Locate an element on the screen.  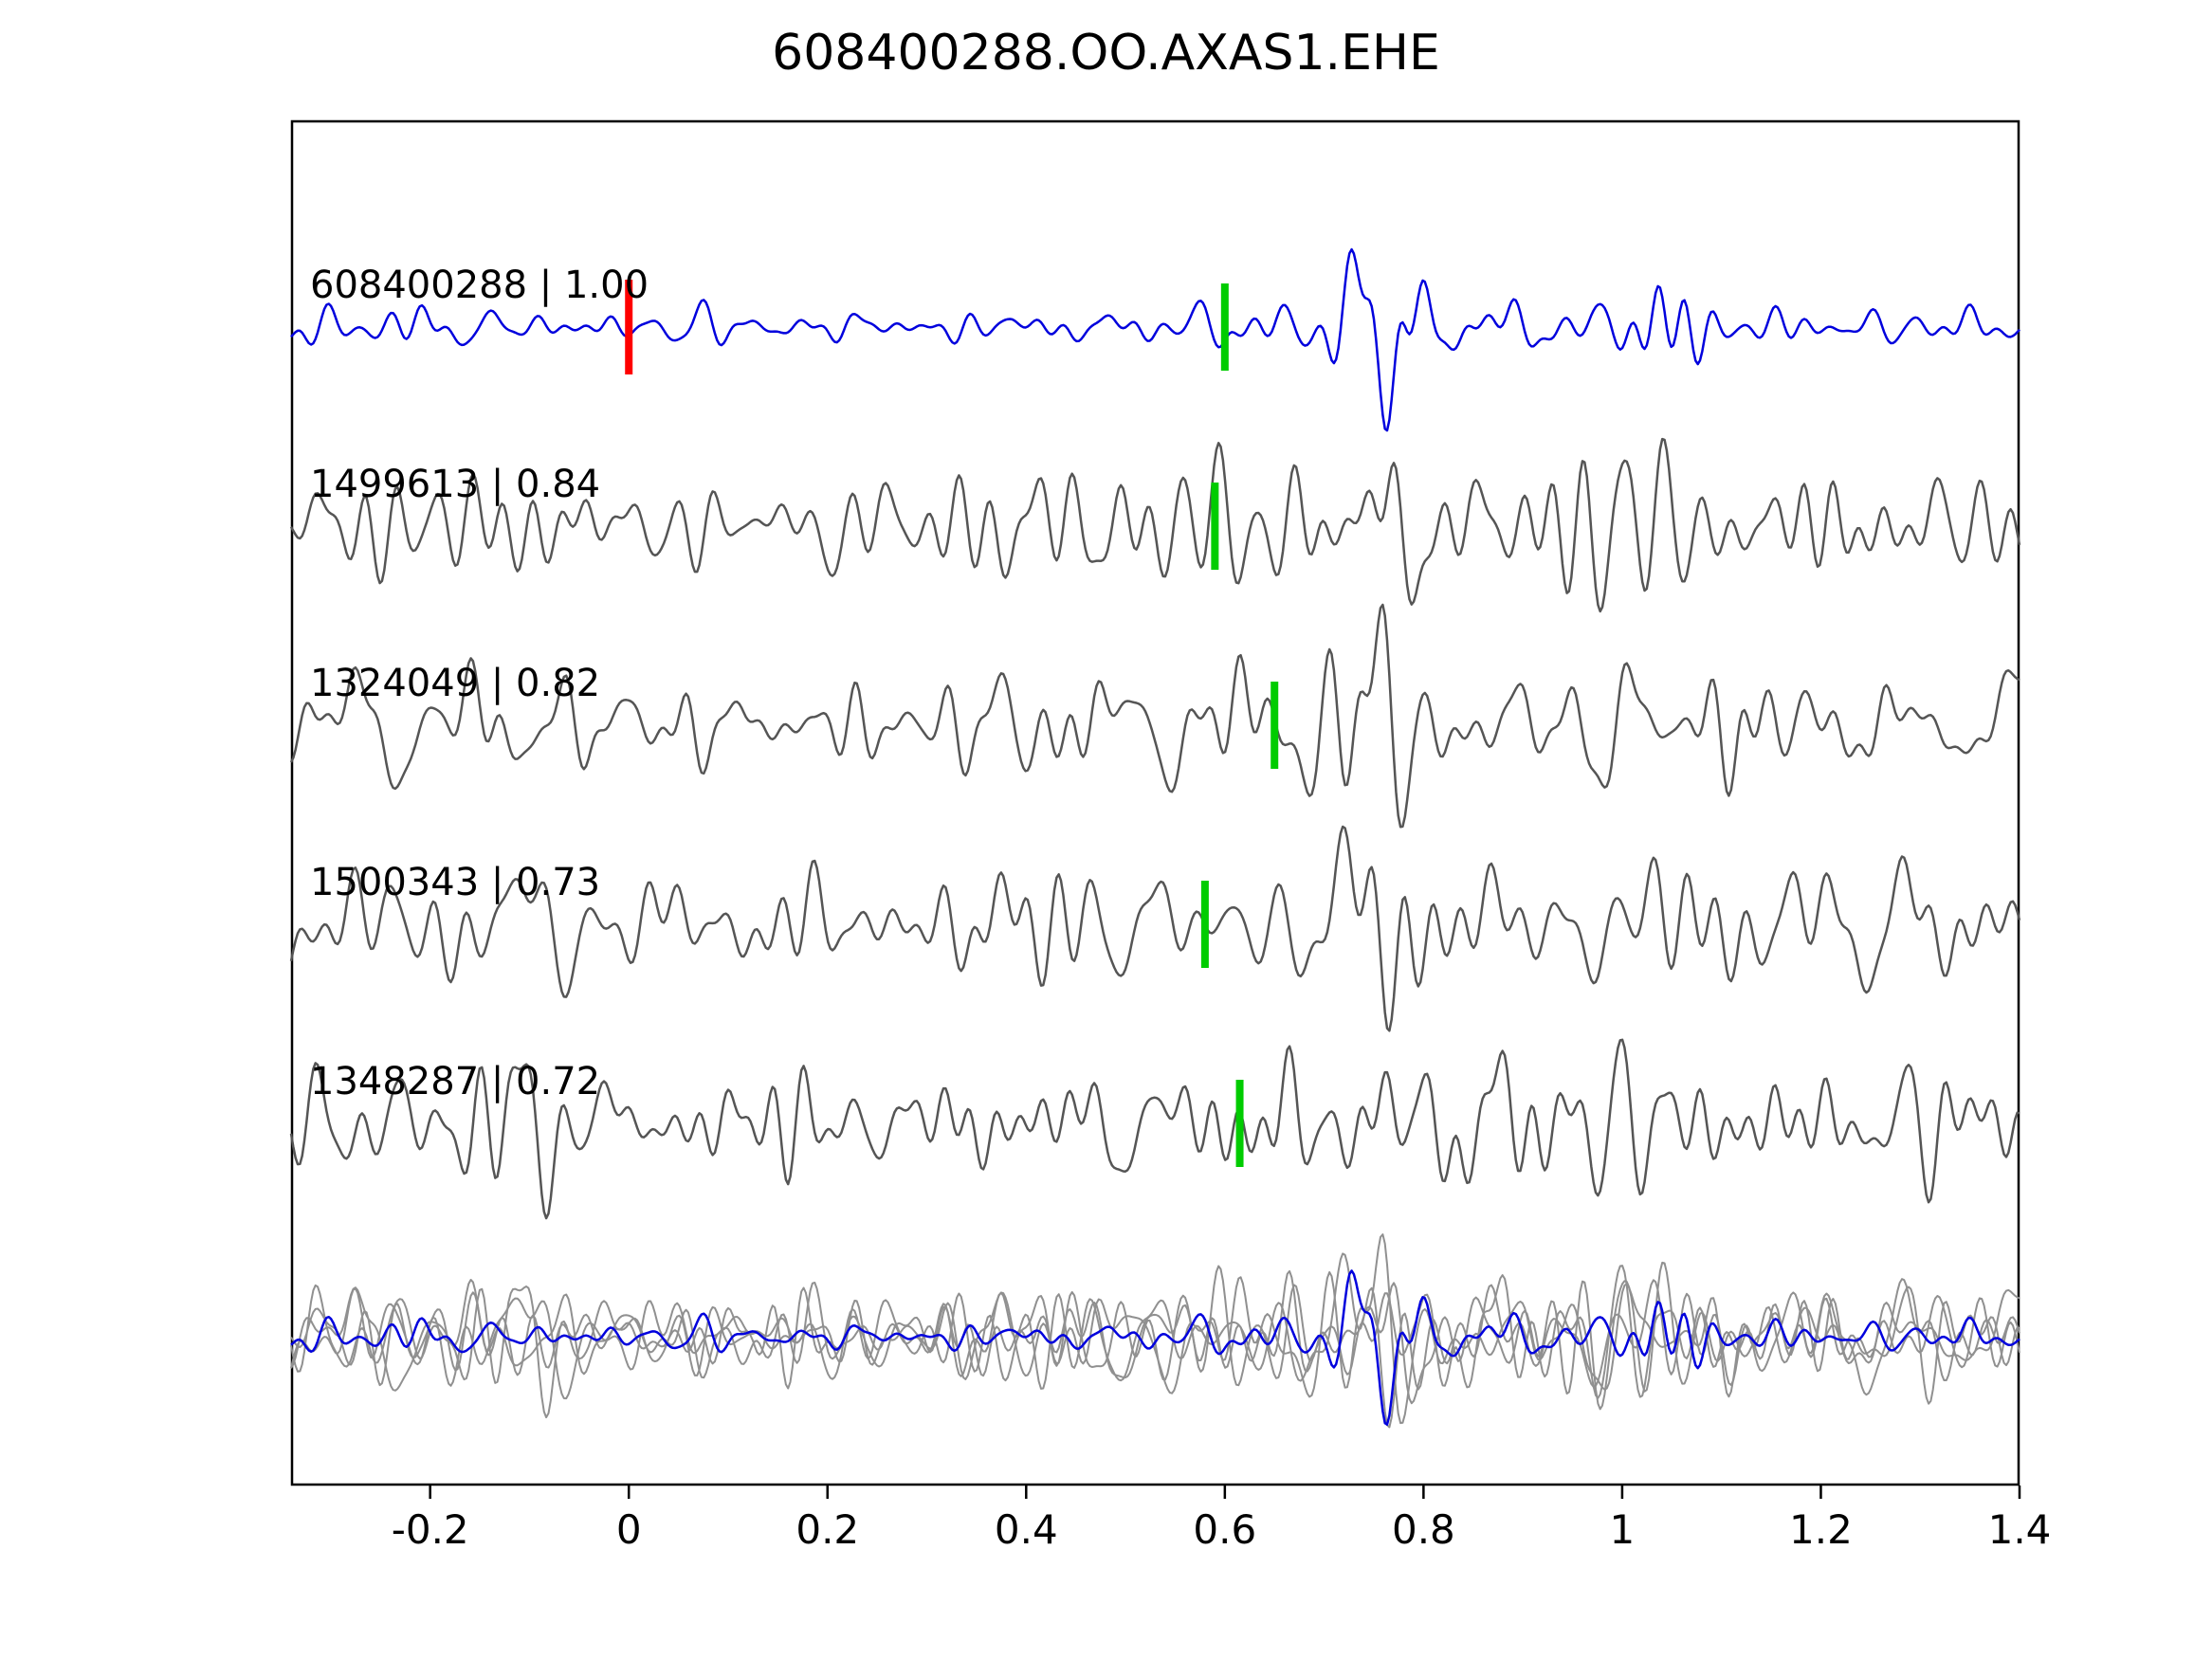
x-tick-label: 1 is located at coordinates (1622, 1529).